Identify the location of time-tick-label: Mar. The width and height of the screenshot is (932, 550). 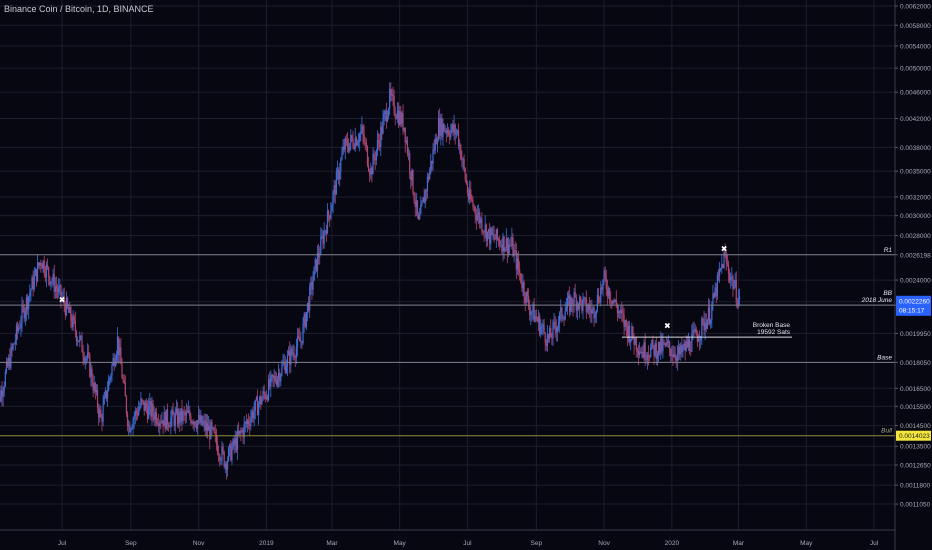
(739, 543).